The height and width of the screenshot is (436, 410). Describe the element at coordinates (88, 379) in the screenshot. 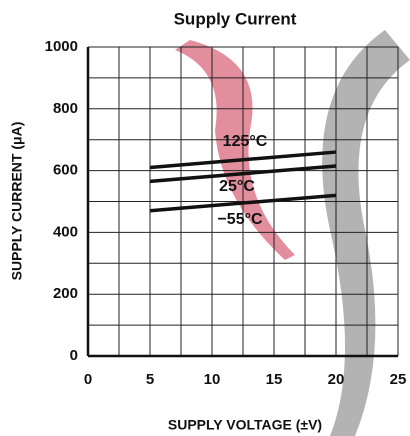

I see `x-tick-label: 0` at that location.